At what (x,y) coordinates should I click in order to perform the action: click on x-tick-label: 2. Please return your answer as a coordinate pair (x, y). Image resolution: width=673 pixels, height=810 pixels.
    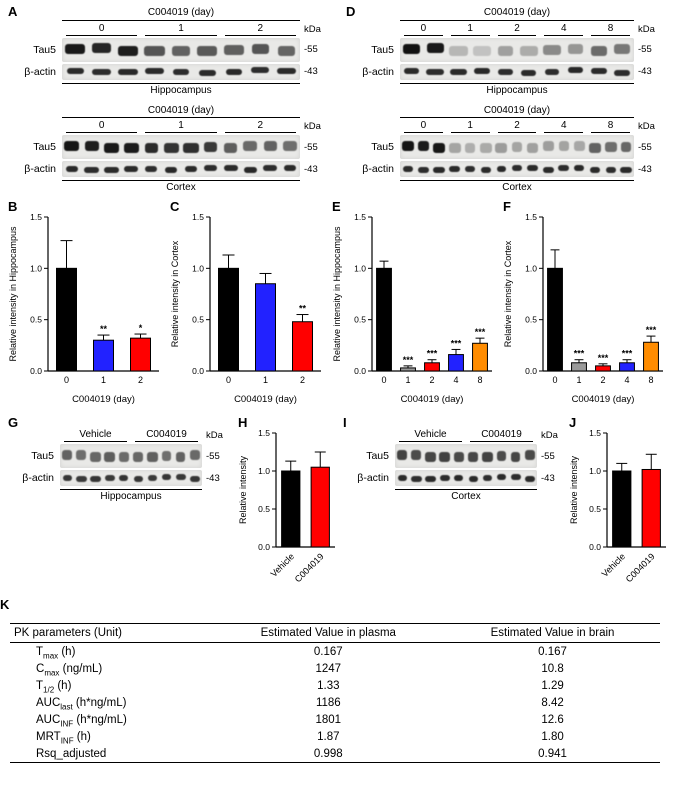
    Looking at the image, I should click on (602, 380).